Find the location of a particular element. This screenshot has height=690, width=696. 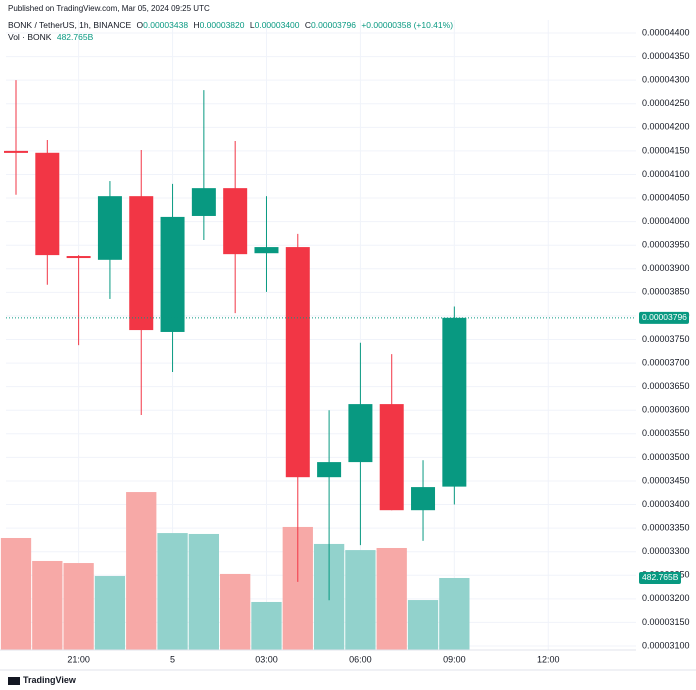

ohlc-value: 0.00003400 is located at coordinates (277, 25).